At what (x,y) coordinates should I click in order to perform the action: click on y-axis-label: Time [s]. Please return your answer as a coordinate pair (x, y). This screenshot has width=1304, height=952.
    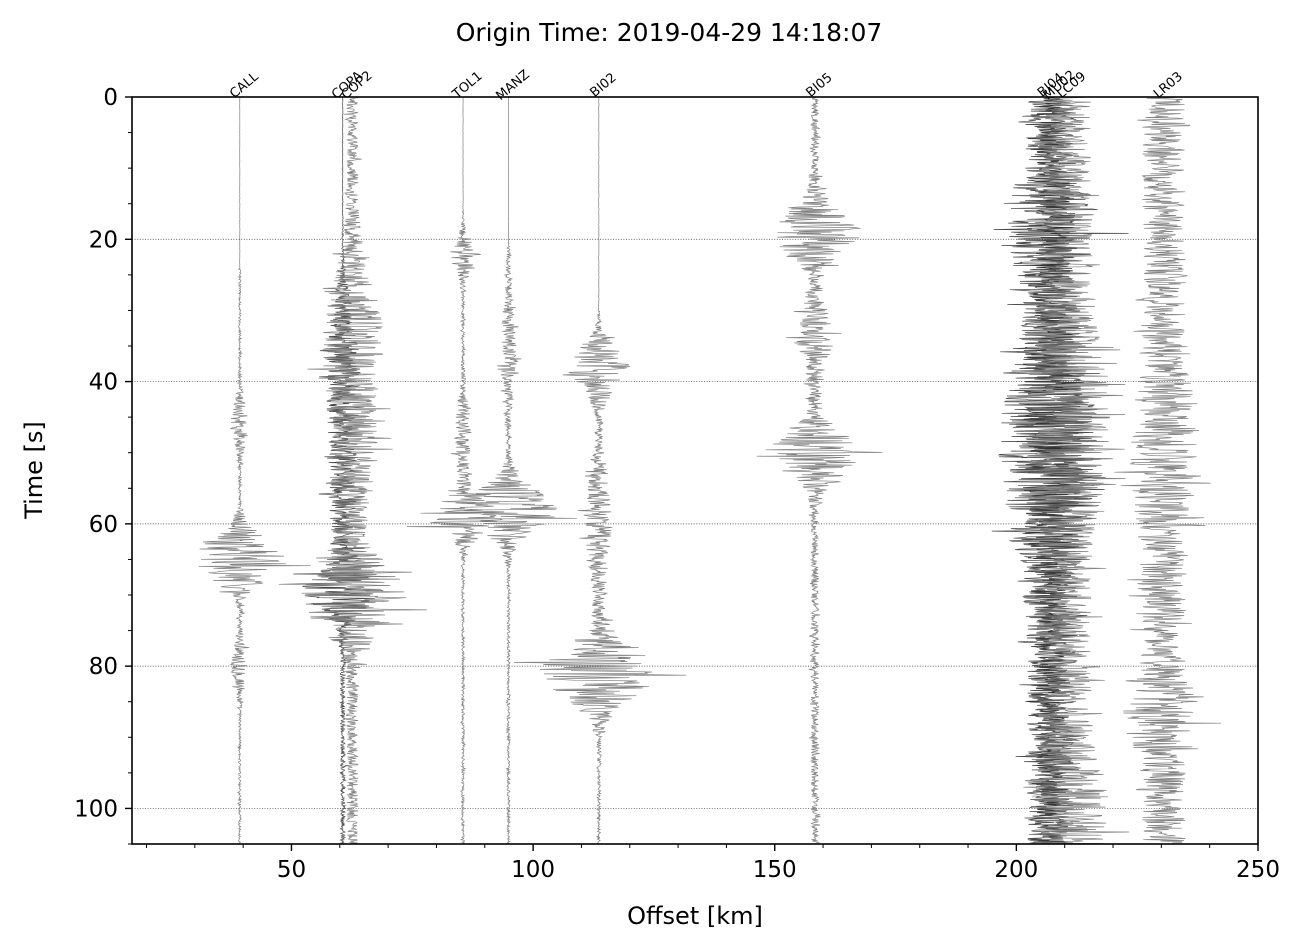
    Looking at the image, I should click on (34, 470).